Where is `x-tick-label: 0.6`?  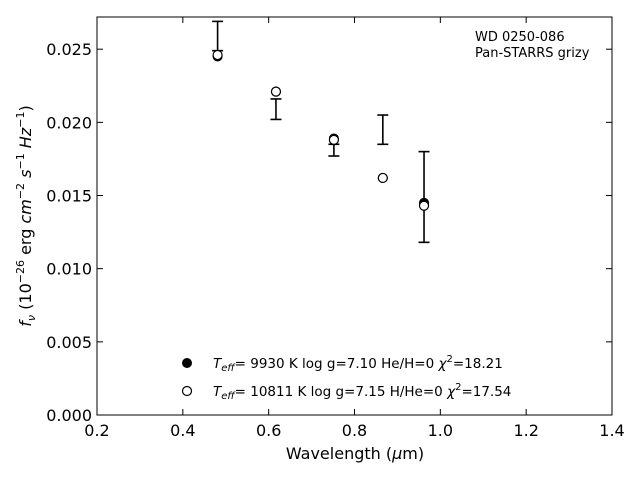
x-tick-label: 0.6 is located at coordinates (268, 430).